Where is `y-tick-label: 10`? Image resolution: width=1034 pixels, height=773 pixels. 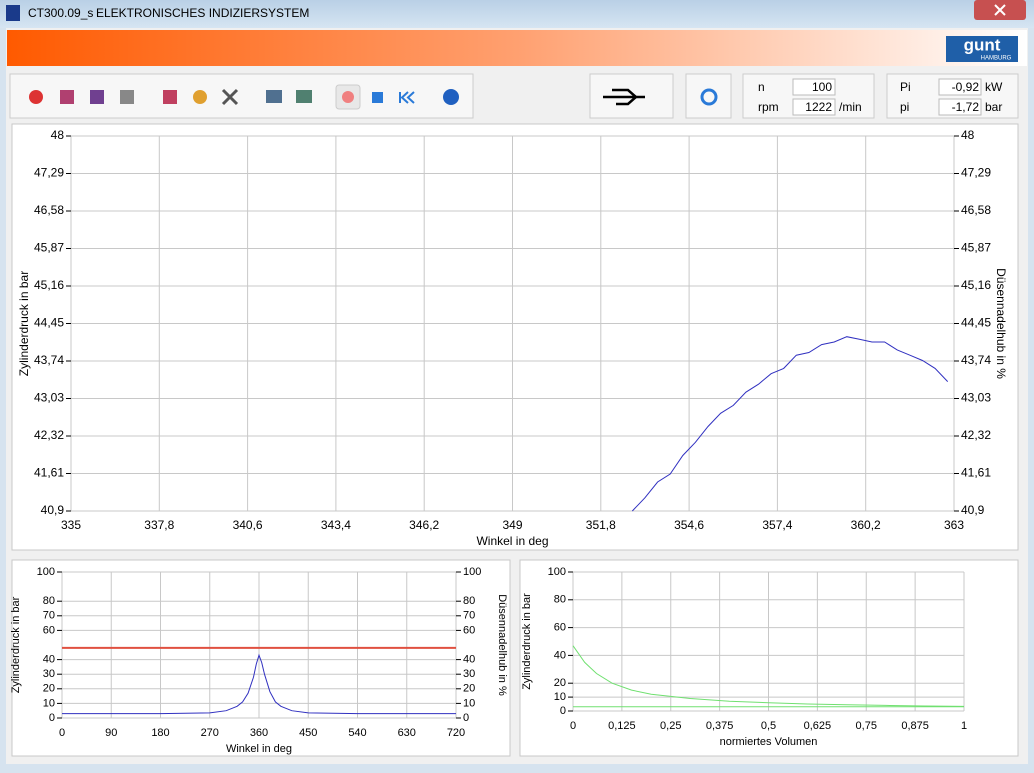
y-tick-label: 10 is located at coordinates (560, 697).